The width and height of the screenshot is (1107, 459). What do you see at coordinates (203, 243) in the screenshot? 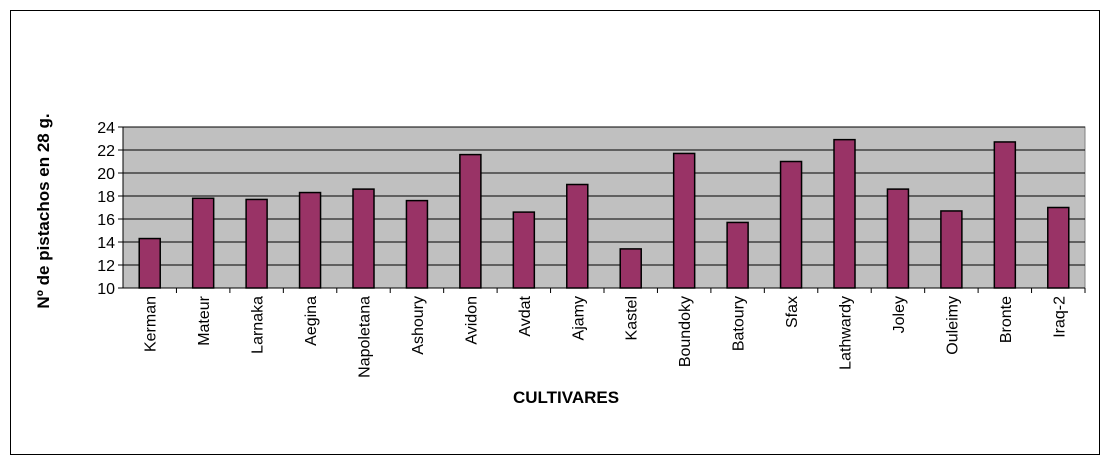
I see `bar-mateur` at bounding box center [203, 243].